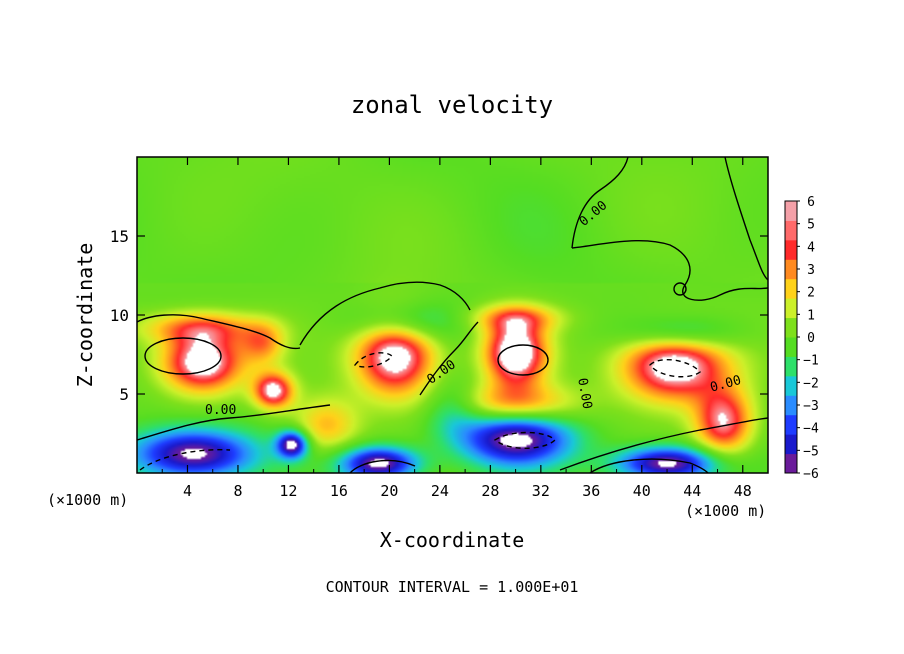  I want to click on contour-small-loop, so click(680, 289).